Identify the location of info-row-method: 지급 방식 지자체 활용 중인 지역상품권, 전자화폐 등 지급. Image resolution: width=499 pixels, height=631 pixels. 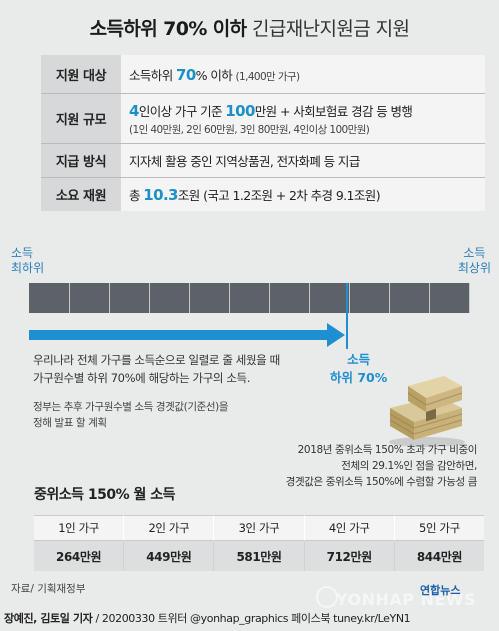
(263, 160).